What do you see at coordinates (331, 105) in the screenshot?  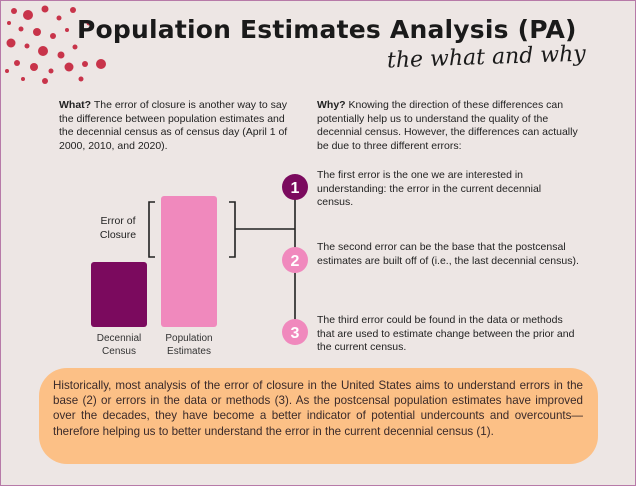 I see `why-heading: Why?` at bounding box center [331, 105].